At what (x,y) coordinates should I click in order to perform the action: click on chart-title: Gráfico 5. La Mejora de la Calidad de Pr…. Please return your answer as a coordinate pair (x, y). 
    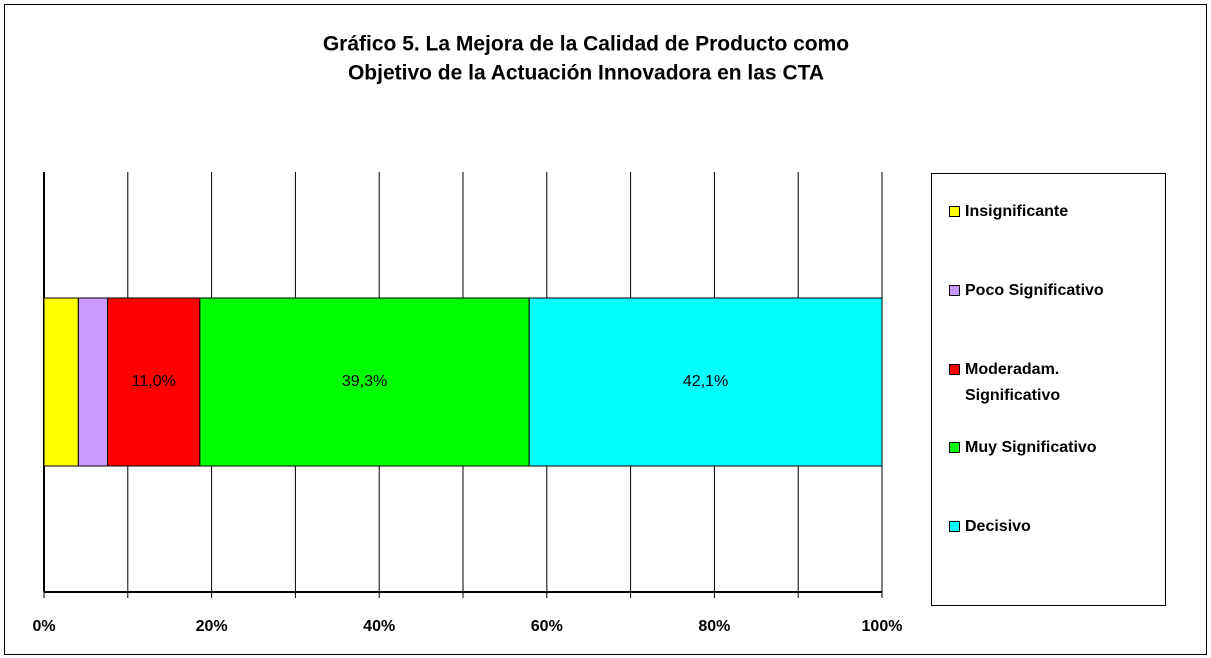
    Looking at the image, I should click on (586, 44).